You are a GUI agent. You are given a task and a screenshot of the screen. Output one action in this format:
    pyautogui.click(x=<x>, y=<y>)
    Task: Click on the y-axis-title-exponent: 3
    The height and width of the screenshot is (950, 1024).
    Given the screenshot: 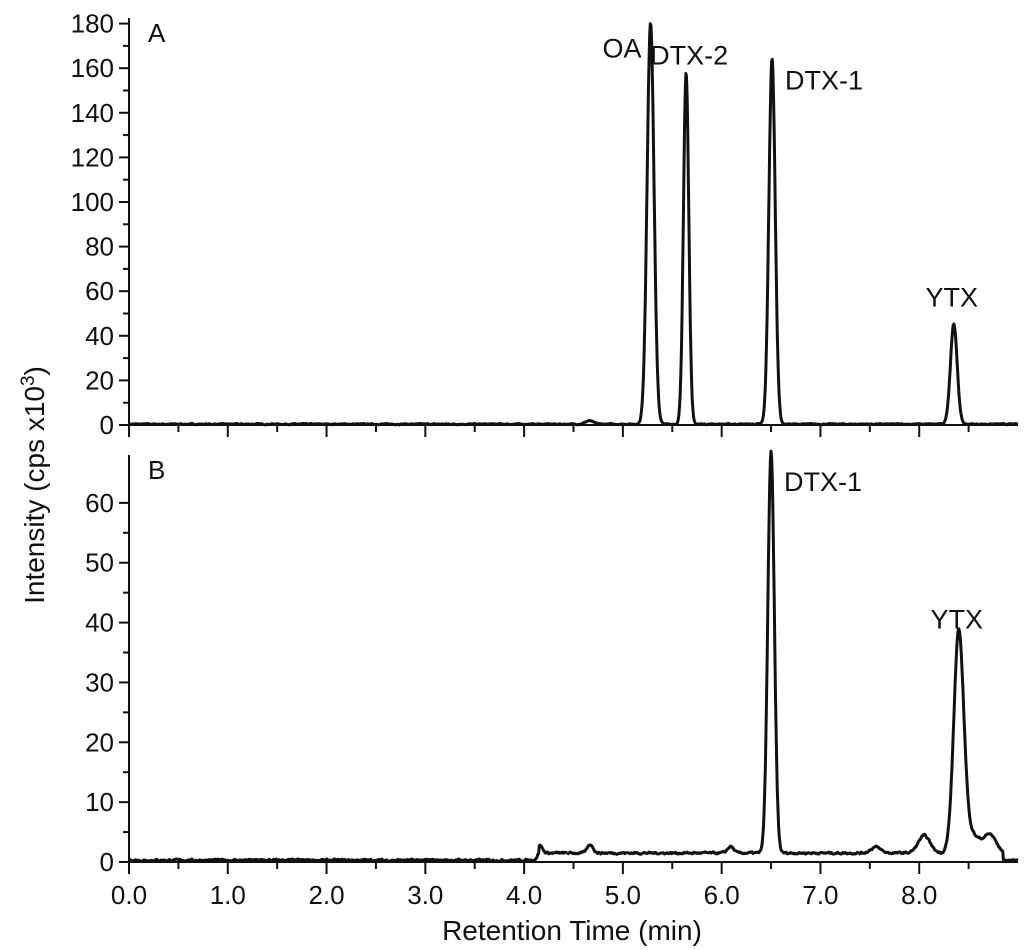 What is the action you would take?
    pyautogui.click(x=28, y=380)
    